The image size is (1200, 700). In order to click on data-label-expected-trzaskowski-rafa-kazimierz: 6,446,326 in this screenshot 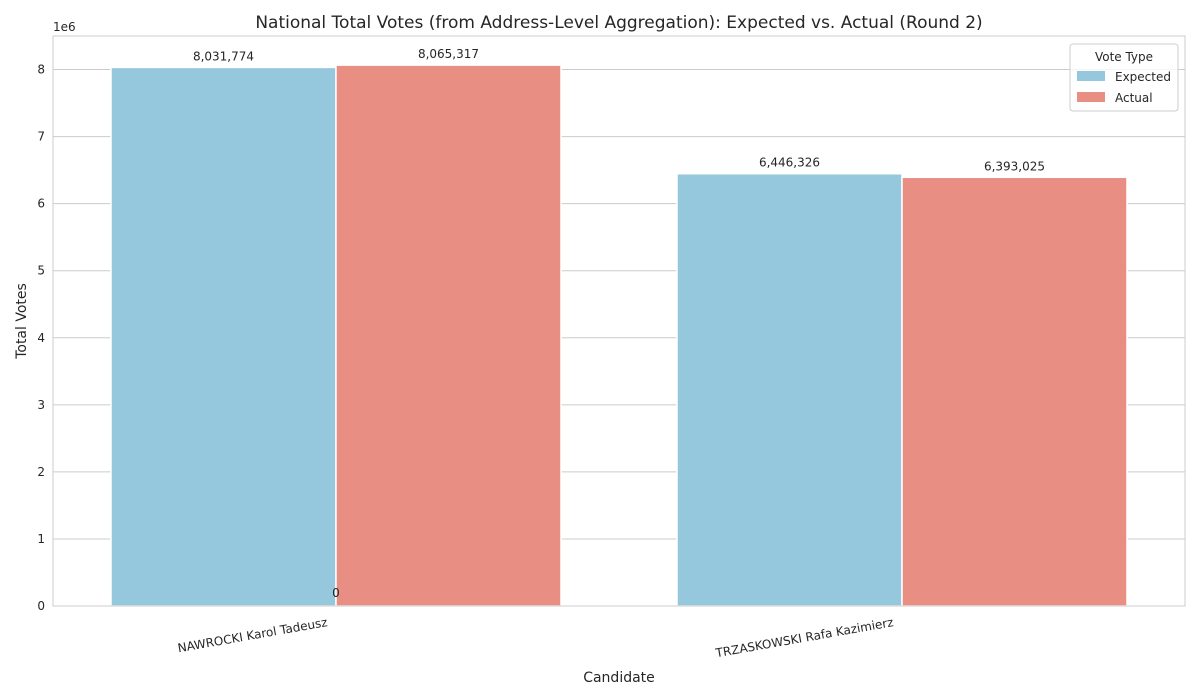, I will do `click(789, 163)`.